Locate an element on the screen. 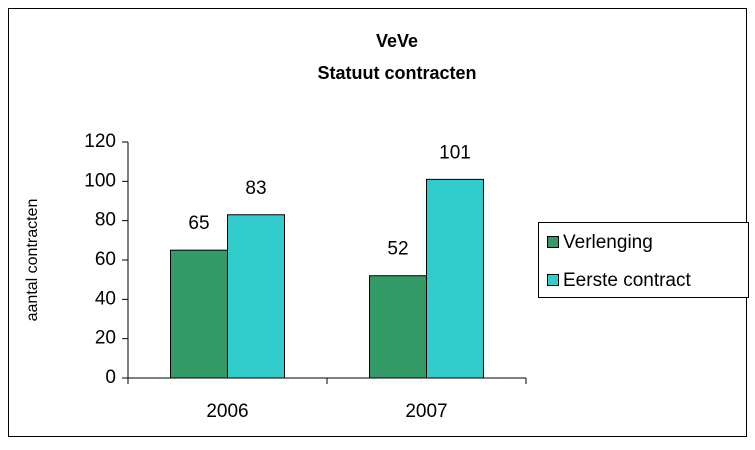  y-tick-label: 100 is located at coordinates (100, 180).